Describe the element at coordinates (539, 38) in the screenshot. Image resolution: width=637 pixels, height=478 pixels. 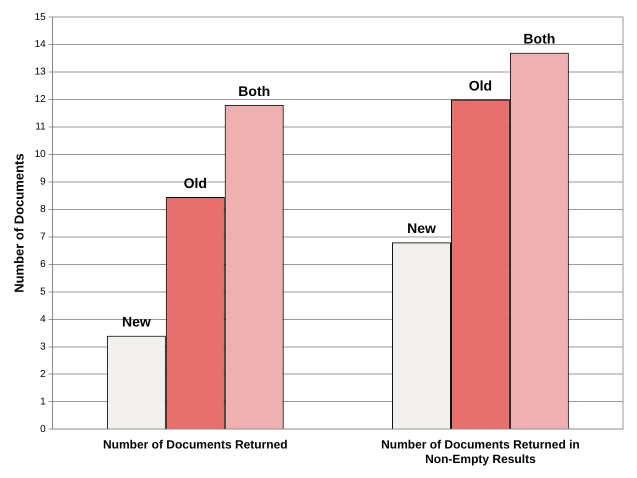
I see `text: Both` at that location.